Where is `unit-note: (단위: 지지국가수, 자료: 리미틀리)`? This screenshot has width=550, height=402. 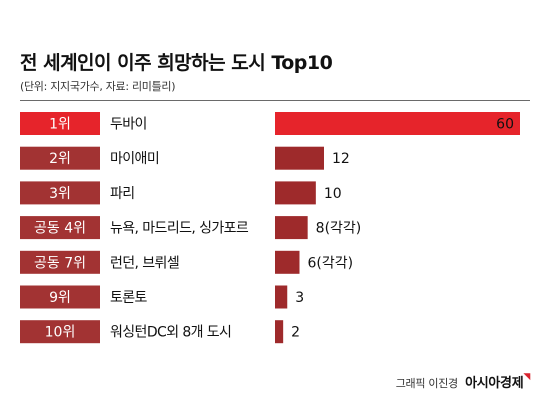 unit-note: (단위: 지지국가수, 자료: 리미틀리) is located at coordinates (98, 86).